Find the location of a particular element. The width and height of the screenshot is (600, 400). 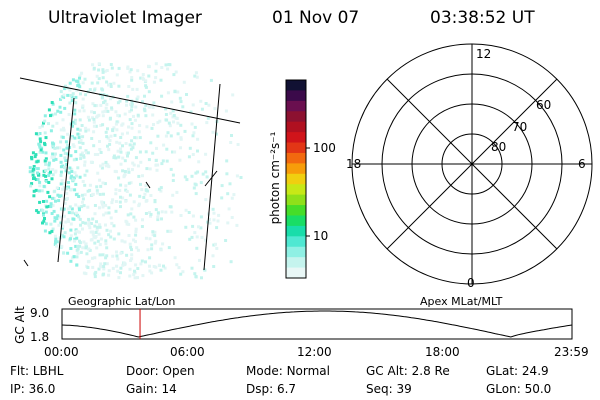

colorbar-tick-100: 100 is located at coordinates (324, 148).